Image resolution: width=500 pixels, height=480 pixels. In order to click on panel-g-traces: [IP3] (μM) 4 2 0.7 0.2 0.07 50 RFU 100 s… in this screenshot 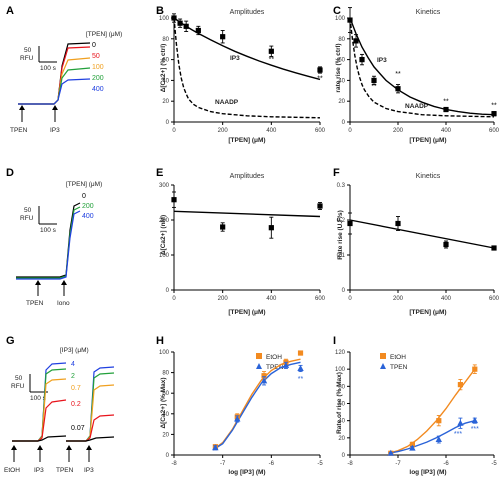, I will do `click(59, 410)`.